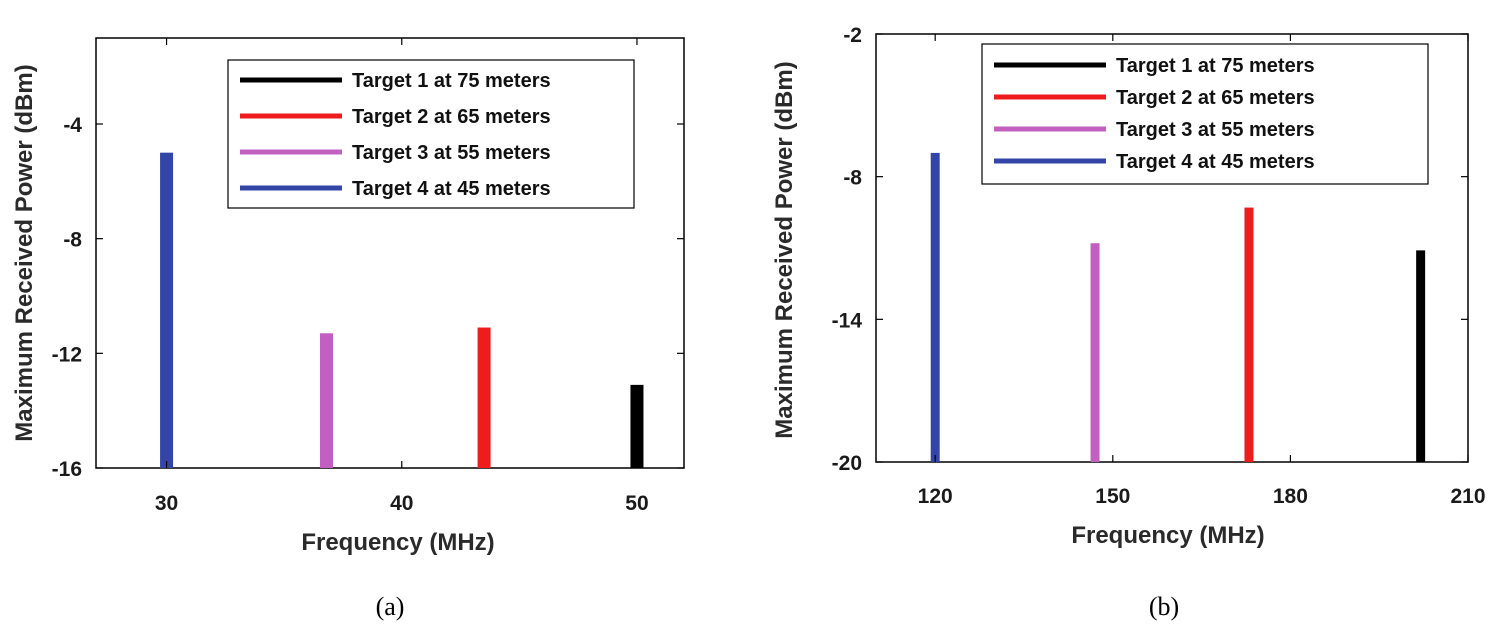 This screenshot has width=1500, height=626. Describe the element at coordinates (24, 252) in the screenshot. I see `y-axis-label-a: Maximum Received Power (dBm)` at that location.